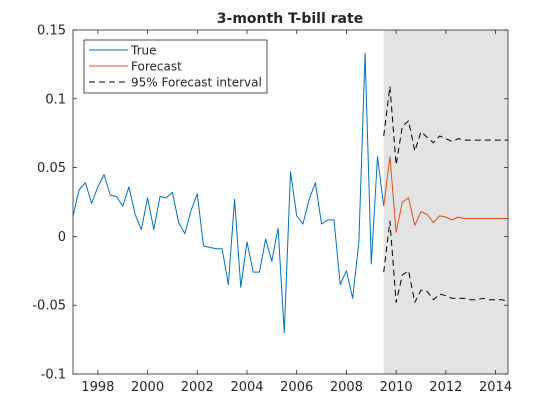  Describe the element at coordinates (97, 387) in the screenshot. I see `x-tick-label: 1998` at that location.